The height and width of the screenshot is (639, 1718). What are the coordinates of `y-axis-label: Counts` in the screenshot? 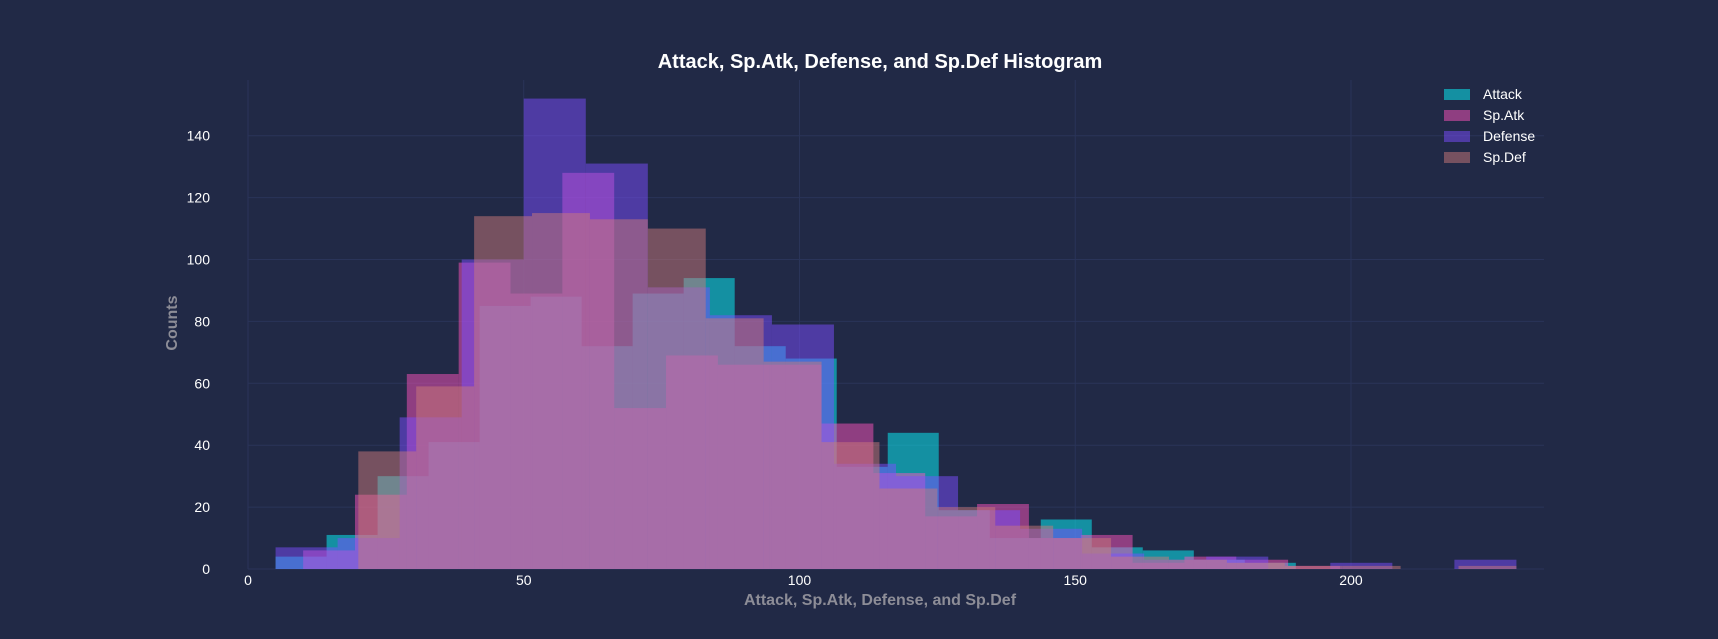 It's located at (172, 322).